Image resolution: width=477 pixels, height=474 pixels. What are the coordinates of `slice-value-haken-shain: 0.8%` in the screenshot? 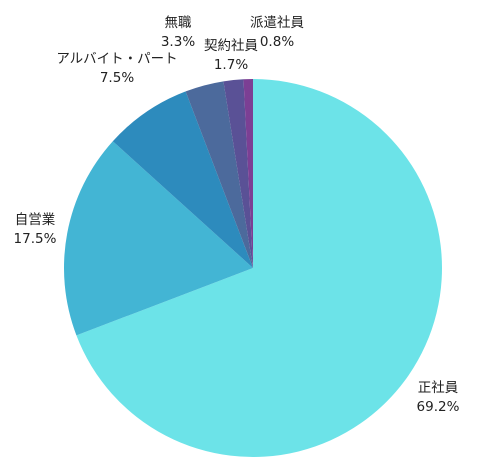 It's located at (277, 42).